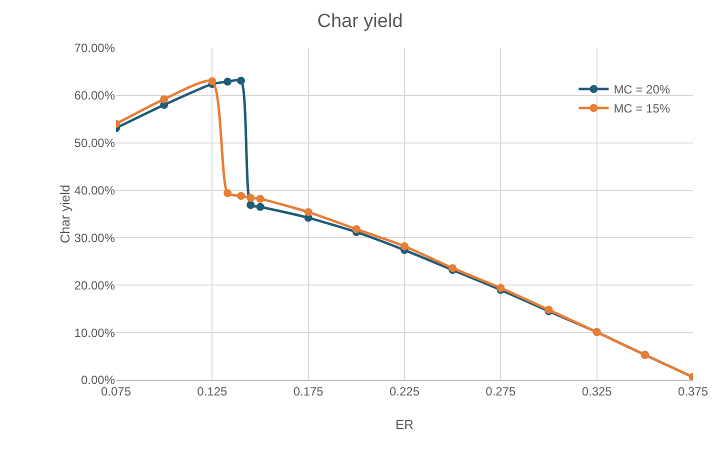 The height and width of the screenshot is (461, 720). What do you see at coordinates (360, 21) in the screenshot?
I see `chart-title: Char yield` at bounding box center [360, 21].